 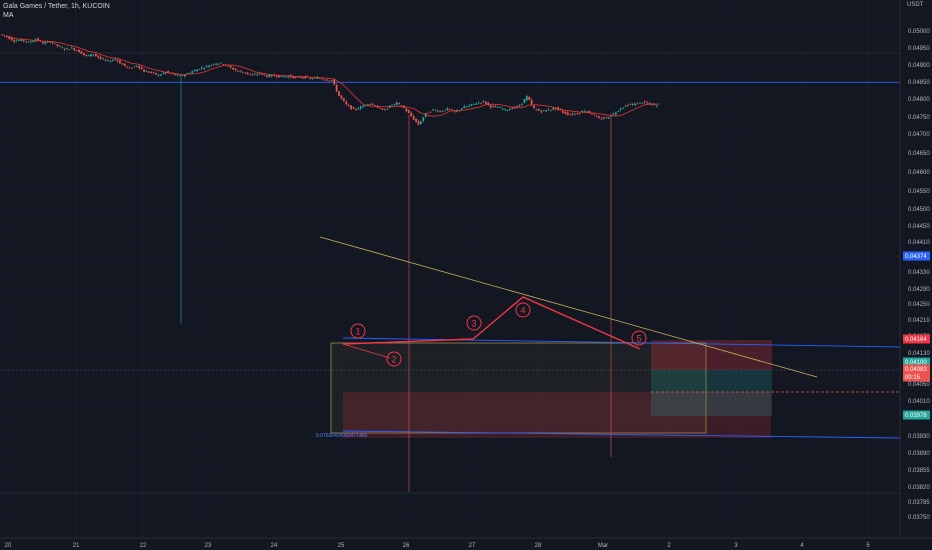 I want to click on indicator-legend: MA, so click(x=8, y=15).